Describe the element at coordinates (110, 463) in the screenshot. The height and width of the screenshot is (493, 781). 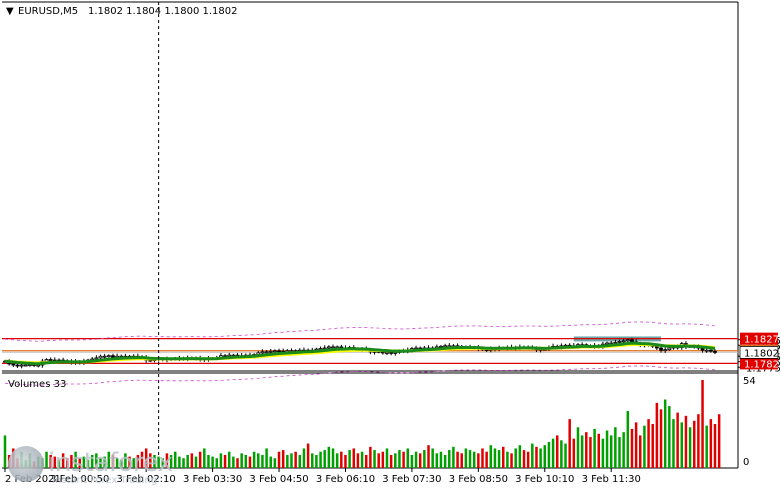
I see `watermark-brand: instaforex` at that location.